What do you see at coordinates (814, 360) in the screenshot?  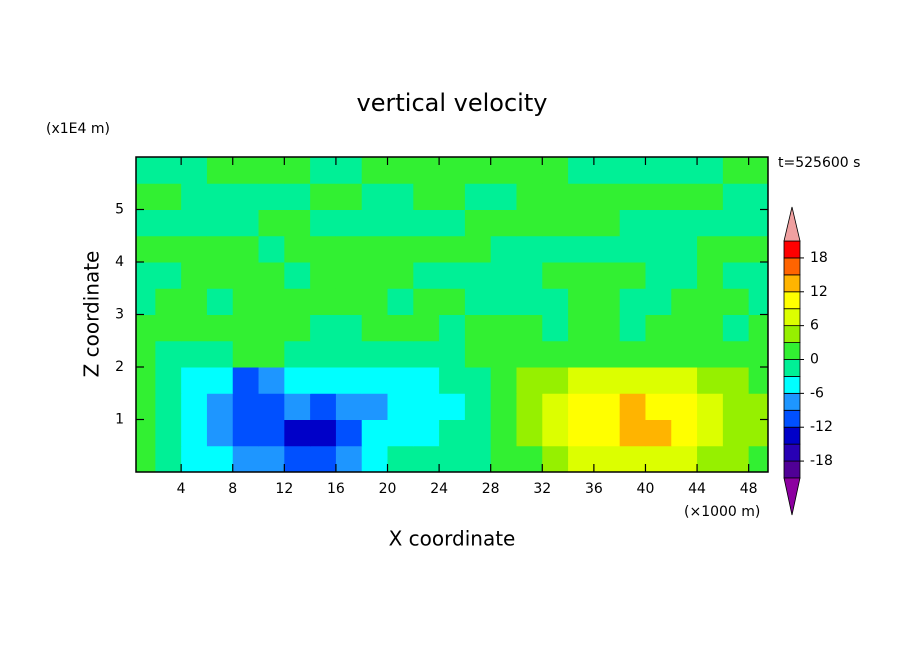 I see `colorbar-tick-label: 0` at bounding box center [814, 360].